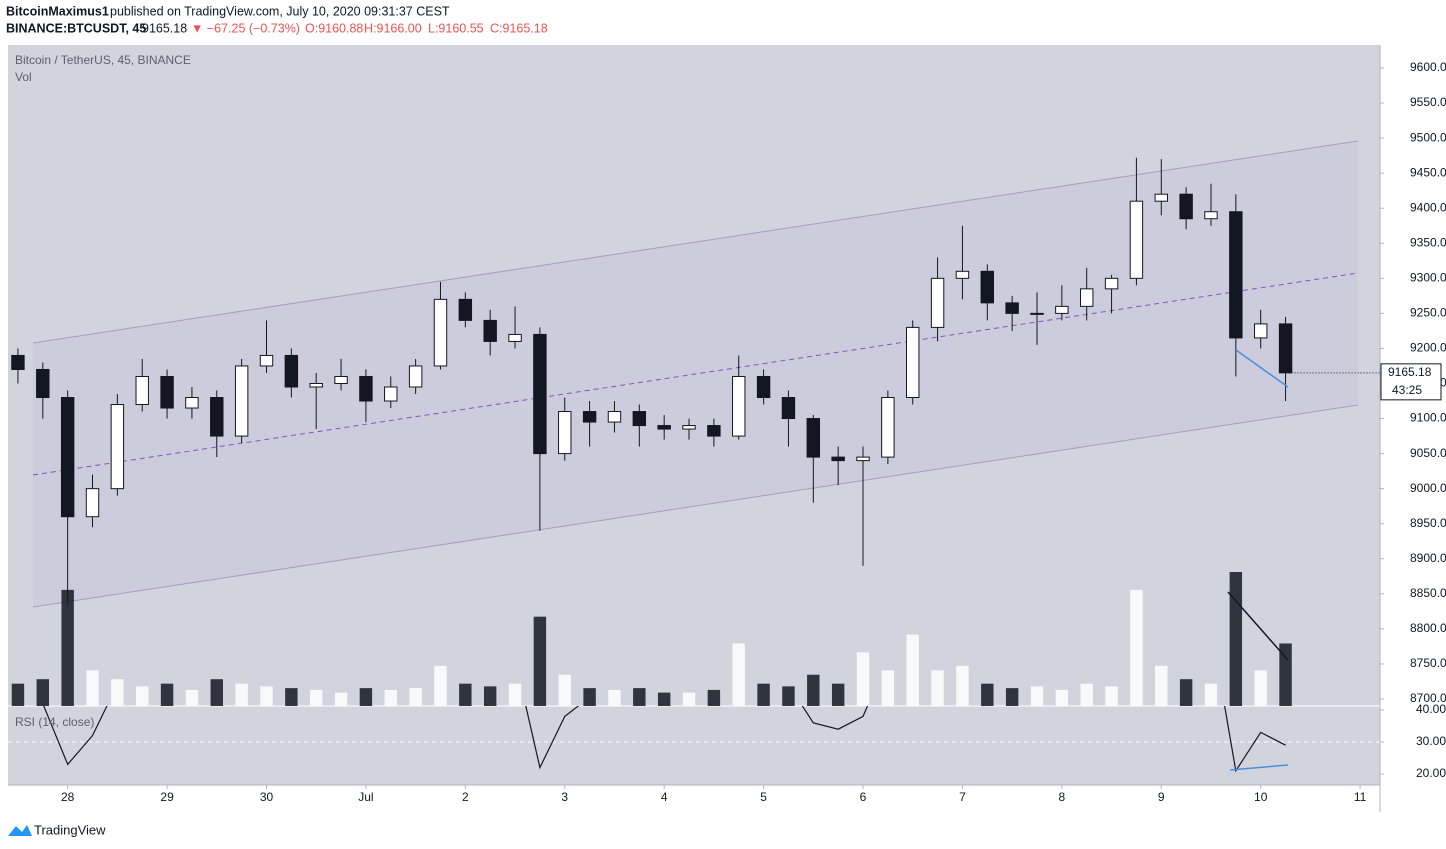 Image resolution: width=1446 pixels, height=849 pixels. I want to click on y2-tick-label: 40.00, so click(1431, 709).